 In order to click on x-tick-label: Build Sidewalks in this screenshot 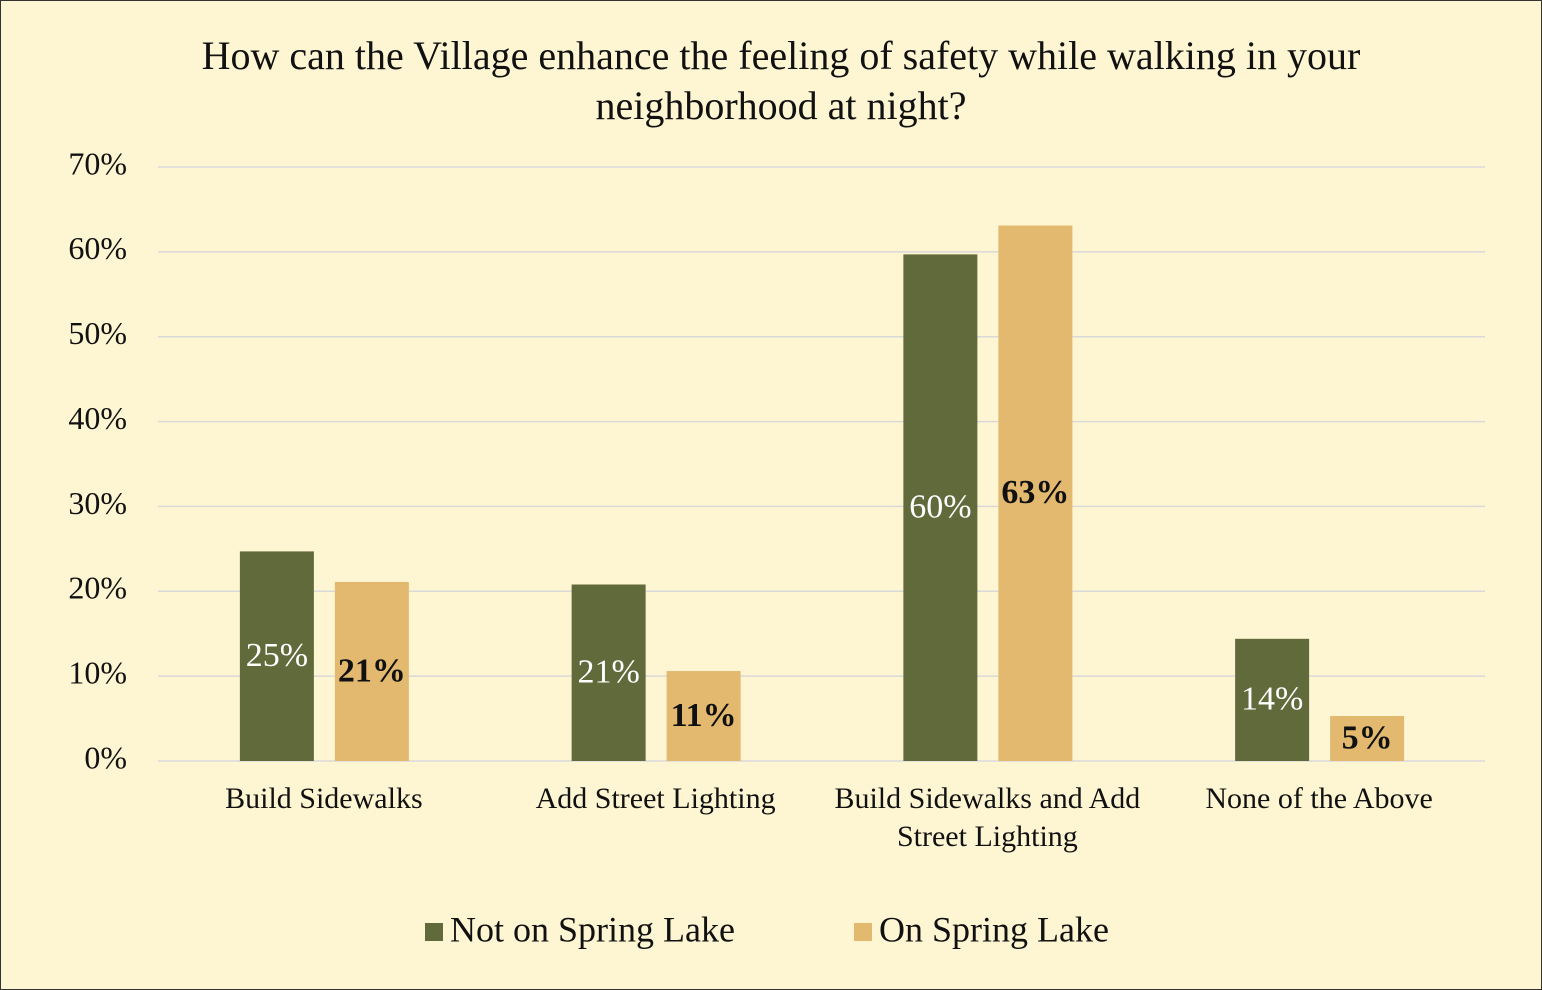, I will do `click(324, 798)`.